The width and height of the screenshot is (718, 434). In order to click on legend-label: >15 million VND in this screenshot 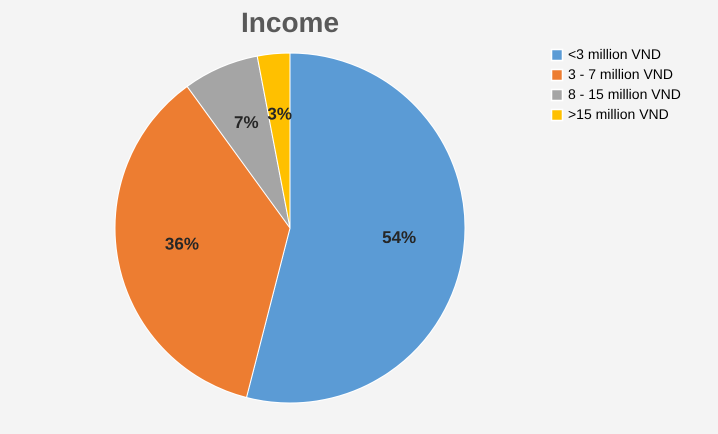, I will do `click(618, 114)`.